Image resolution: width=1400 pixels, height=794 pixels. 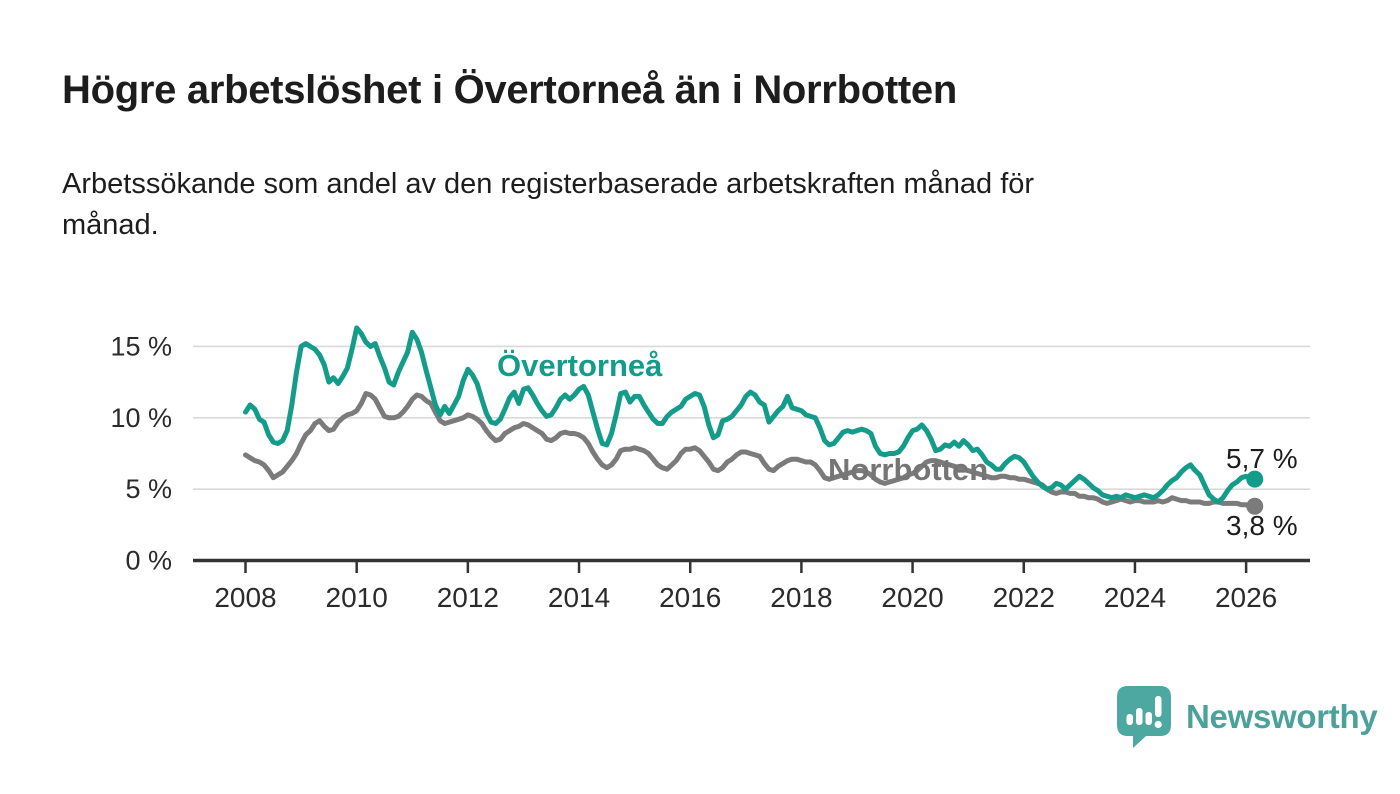 I want to click on series-line-norrbotten, so click(x=748, y=450).